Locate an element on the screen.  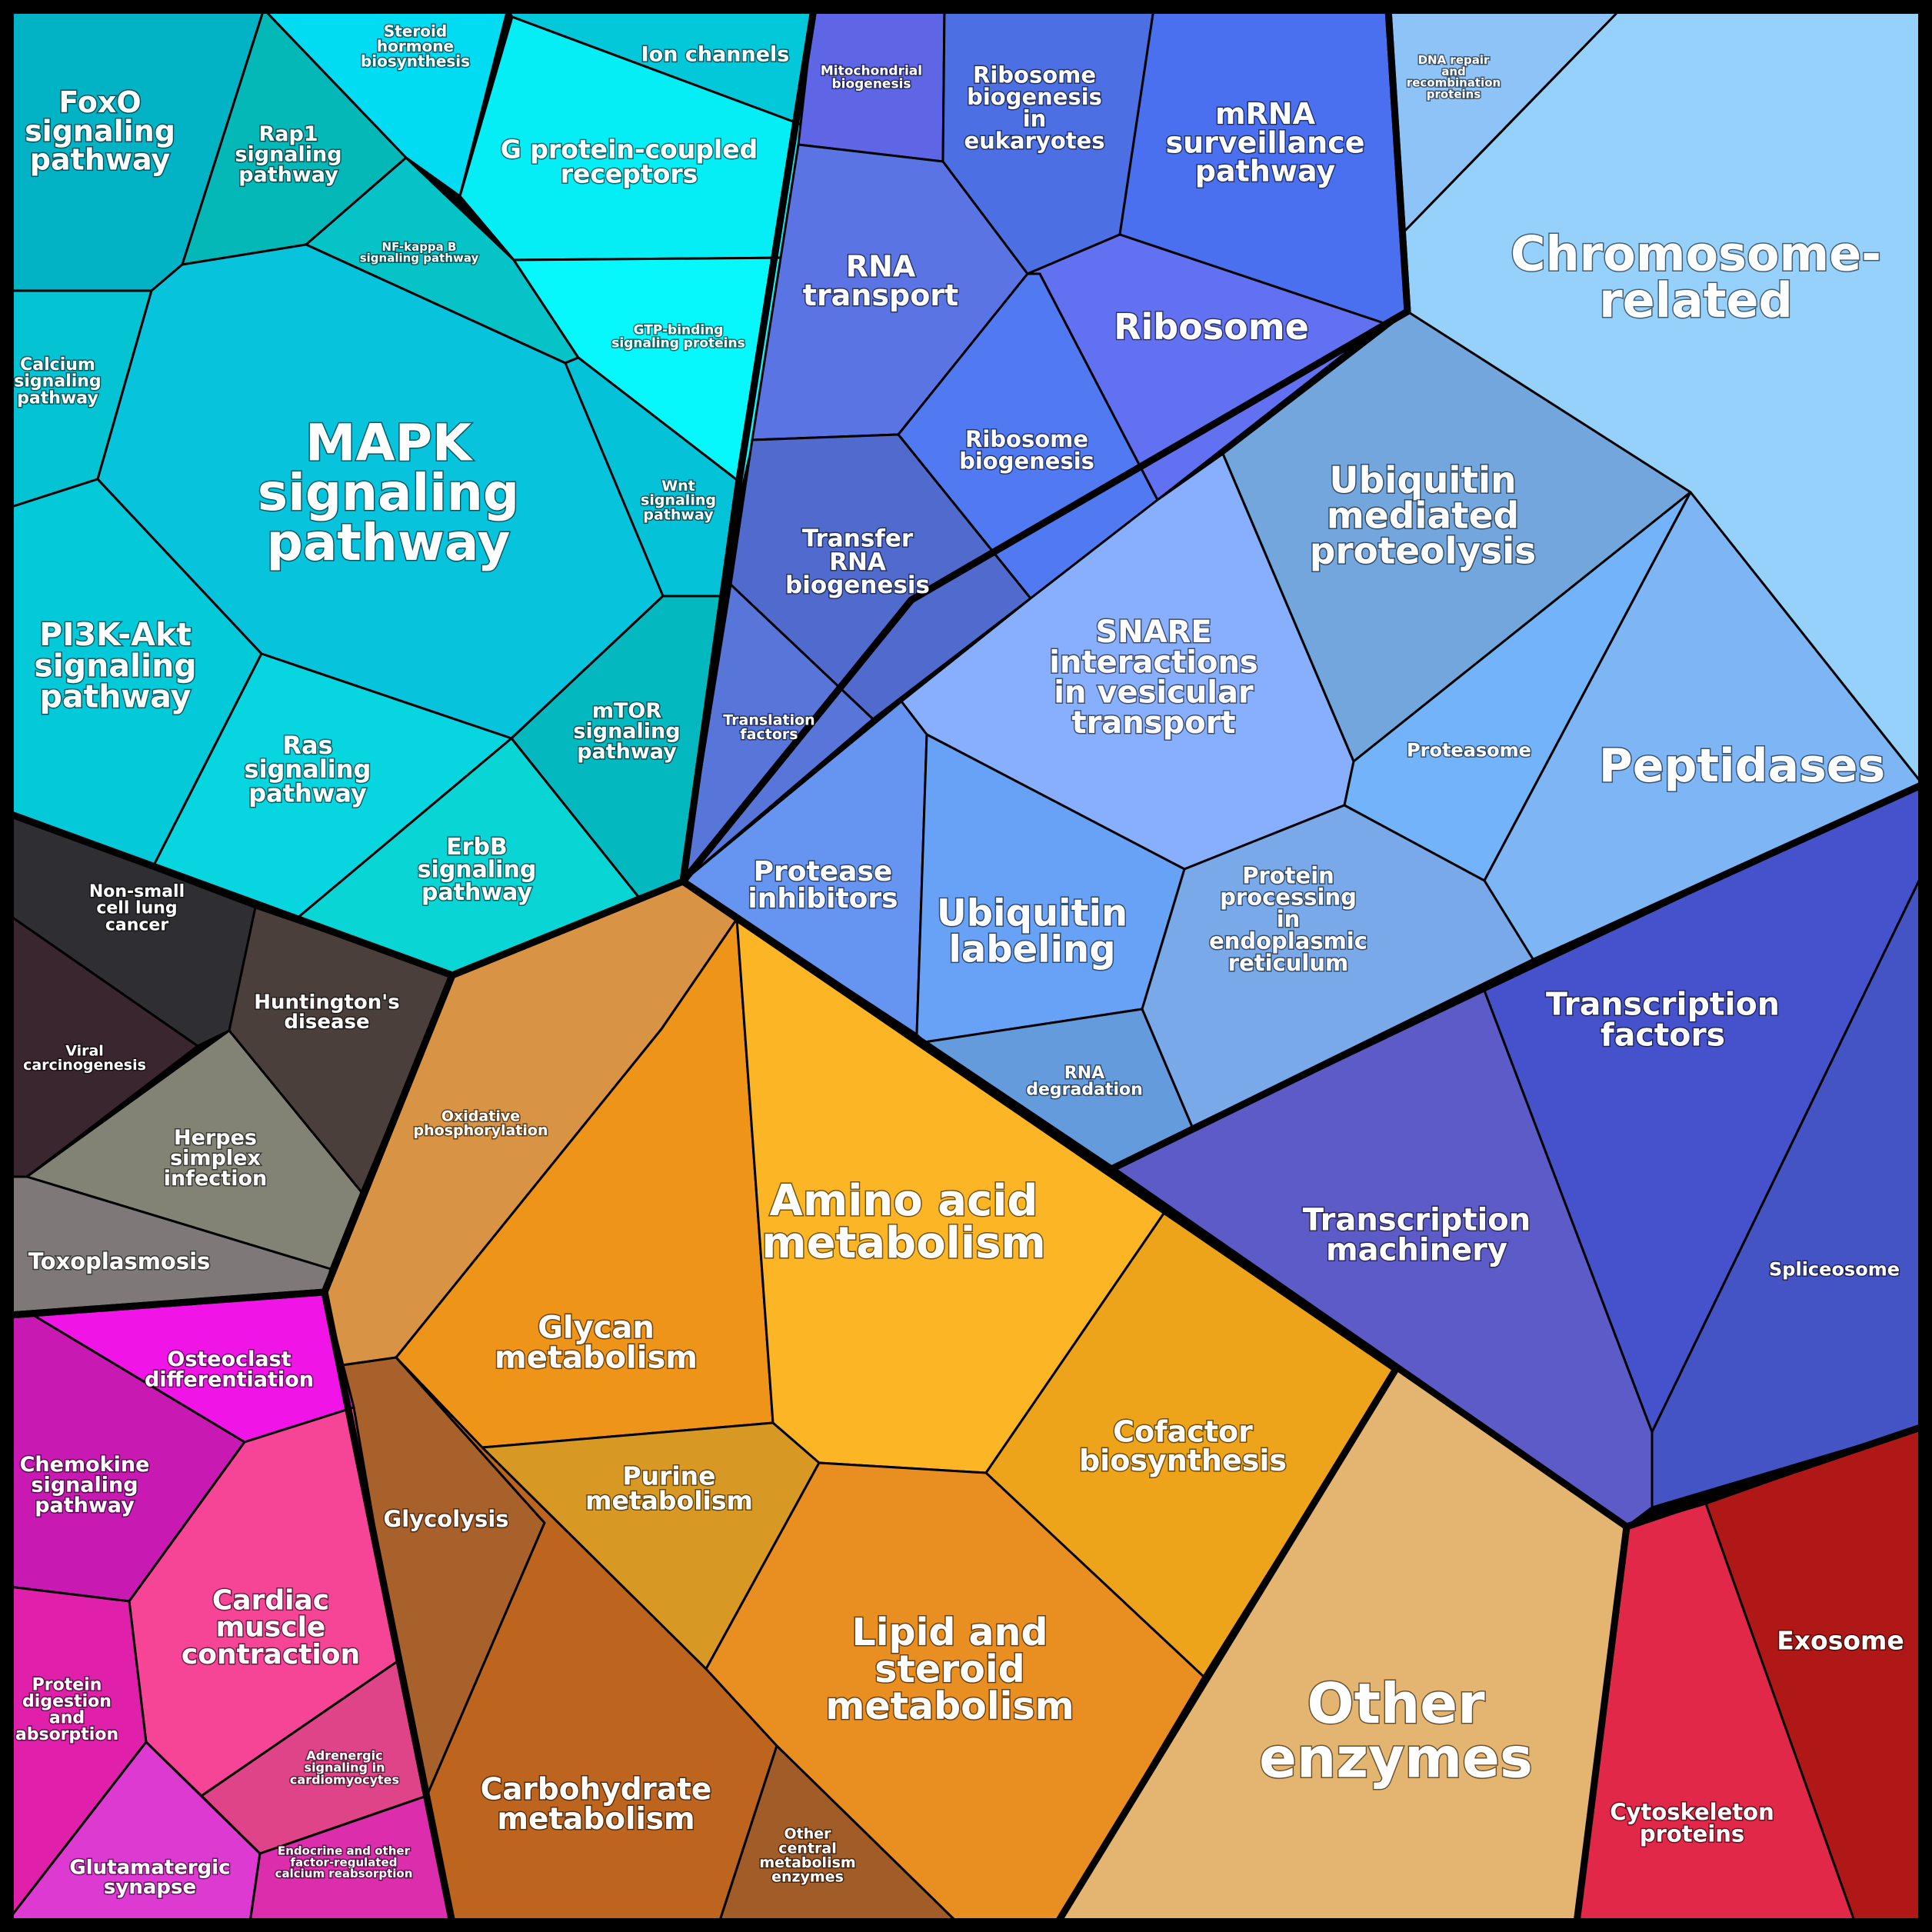
cell-mitochondrial-biogenesis is located at coordinates (871, 85).